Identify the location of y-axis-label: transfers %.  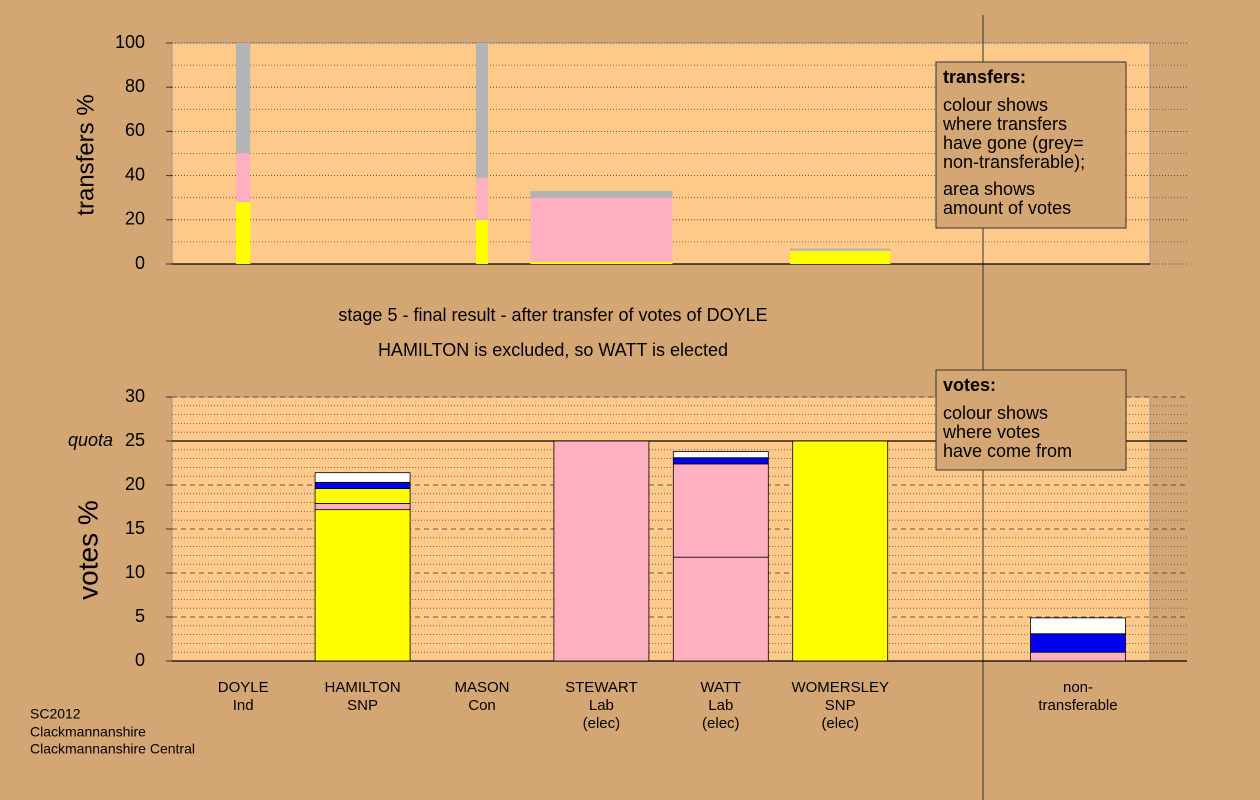
(85, 154).